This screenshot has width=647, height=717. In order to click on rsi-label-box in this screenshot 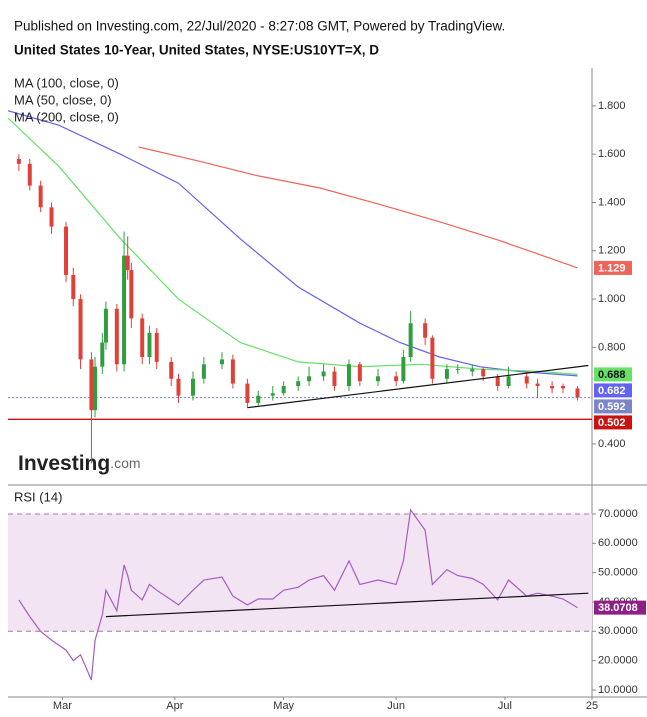, I will do `click(620, 607)`.